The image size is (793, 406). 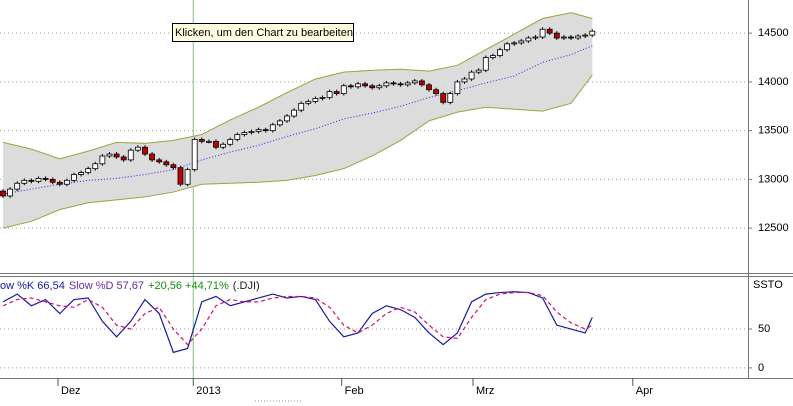 What do you see at coordinates (485, 391) in the screenshot?
I see `x-tick-label: Mrz` at bounding box center [485, 391].